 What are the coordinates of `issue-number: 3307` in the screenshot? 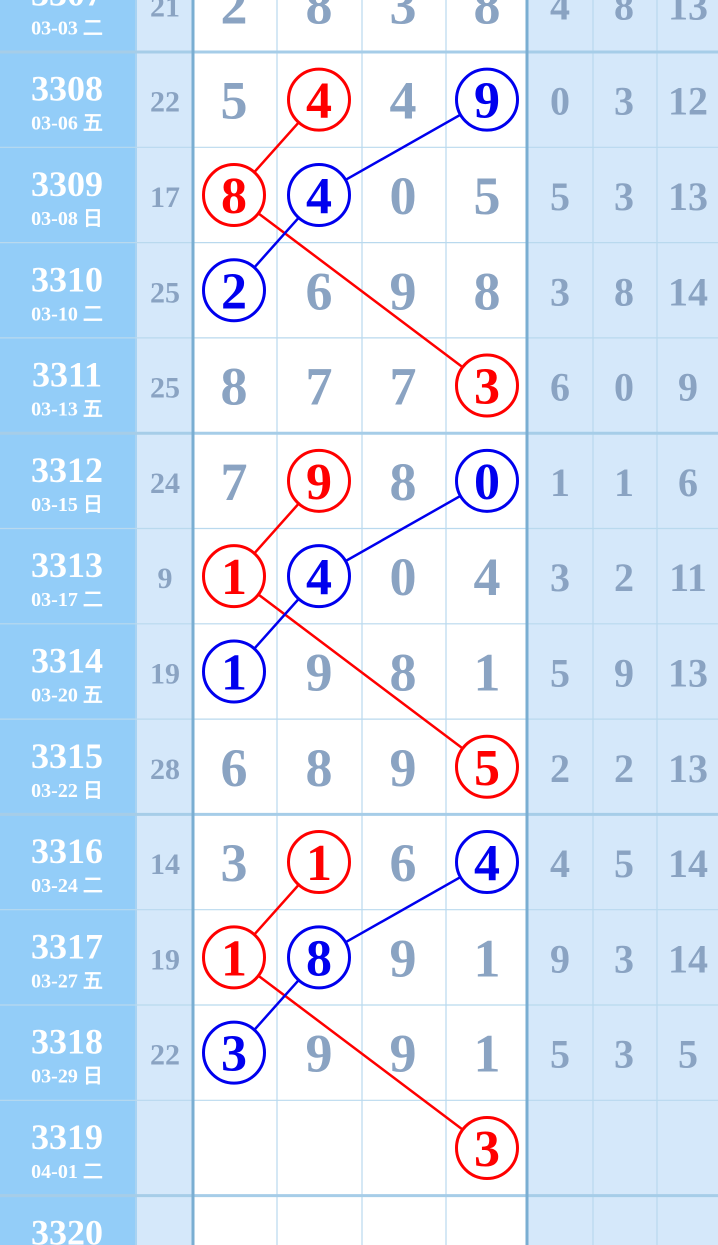 It's located at (67, 6).